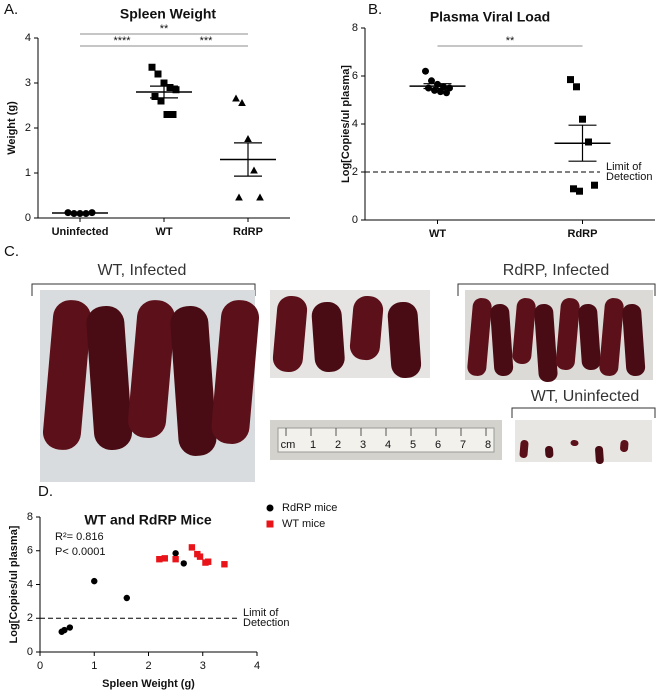 The width and height of the screenshot is (660, 700). What do you see at coordinates (12, 128) in the screenshot?
I see `y-axis-label: Weight (g)` at bounding box center [12, 128].